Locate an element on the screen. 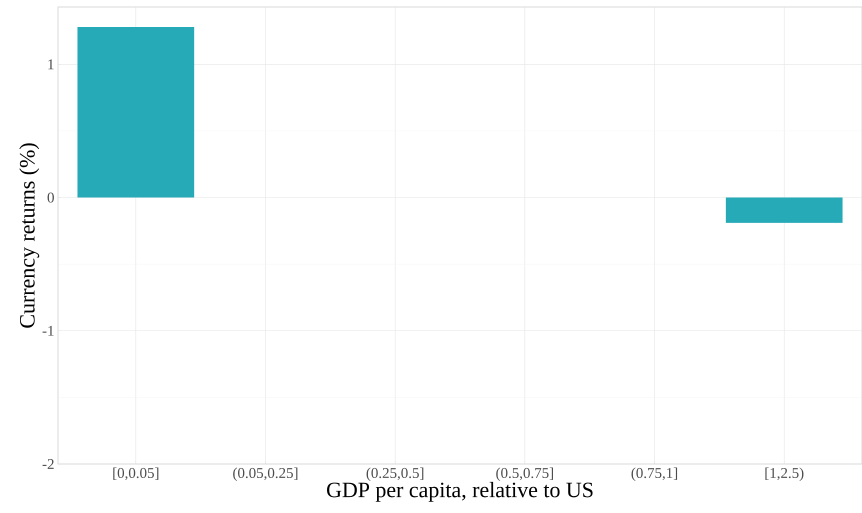  y-tick-label: -2 is located at coordinates (48, 464).